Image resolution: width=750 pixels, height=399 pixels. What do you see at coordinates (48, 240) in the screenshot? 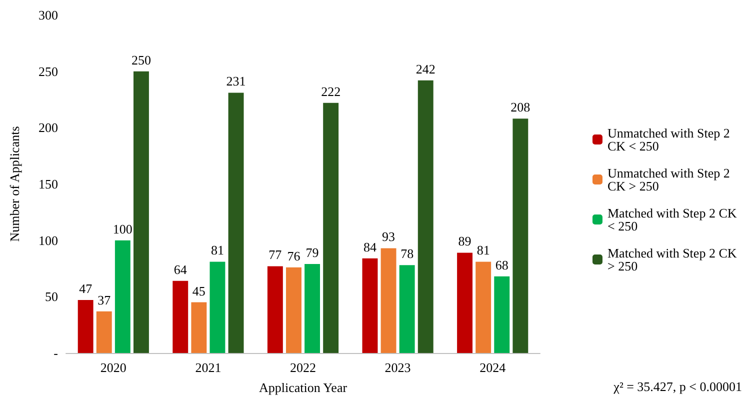
I see `y-tick-label: 100` at bounding box center [48, 240].